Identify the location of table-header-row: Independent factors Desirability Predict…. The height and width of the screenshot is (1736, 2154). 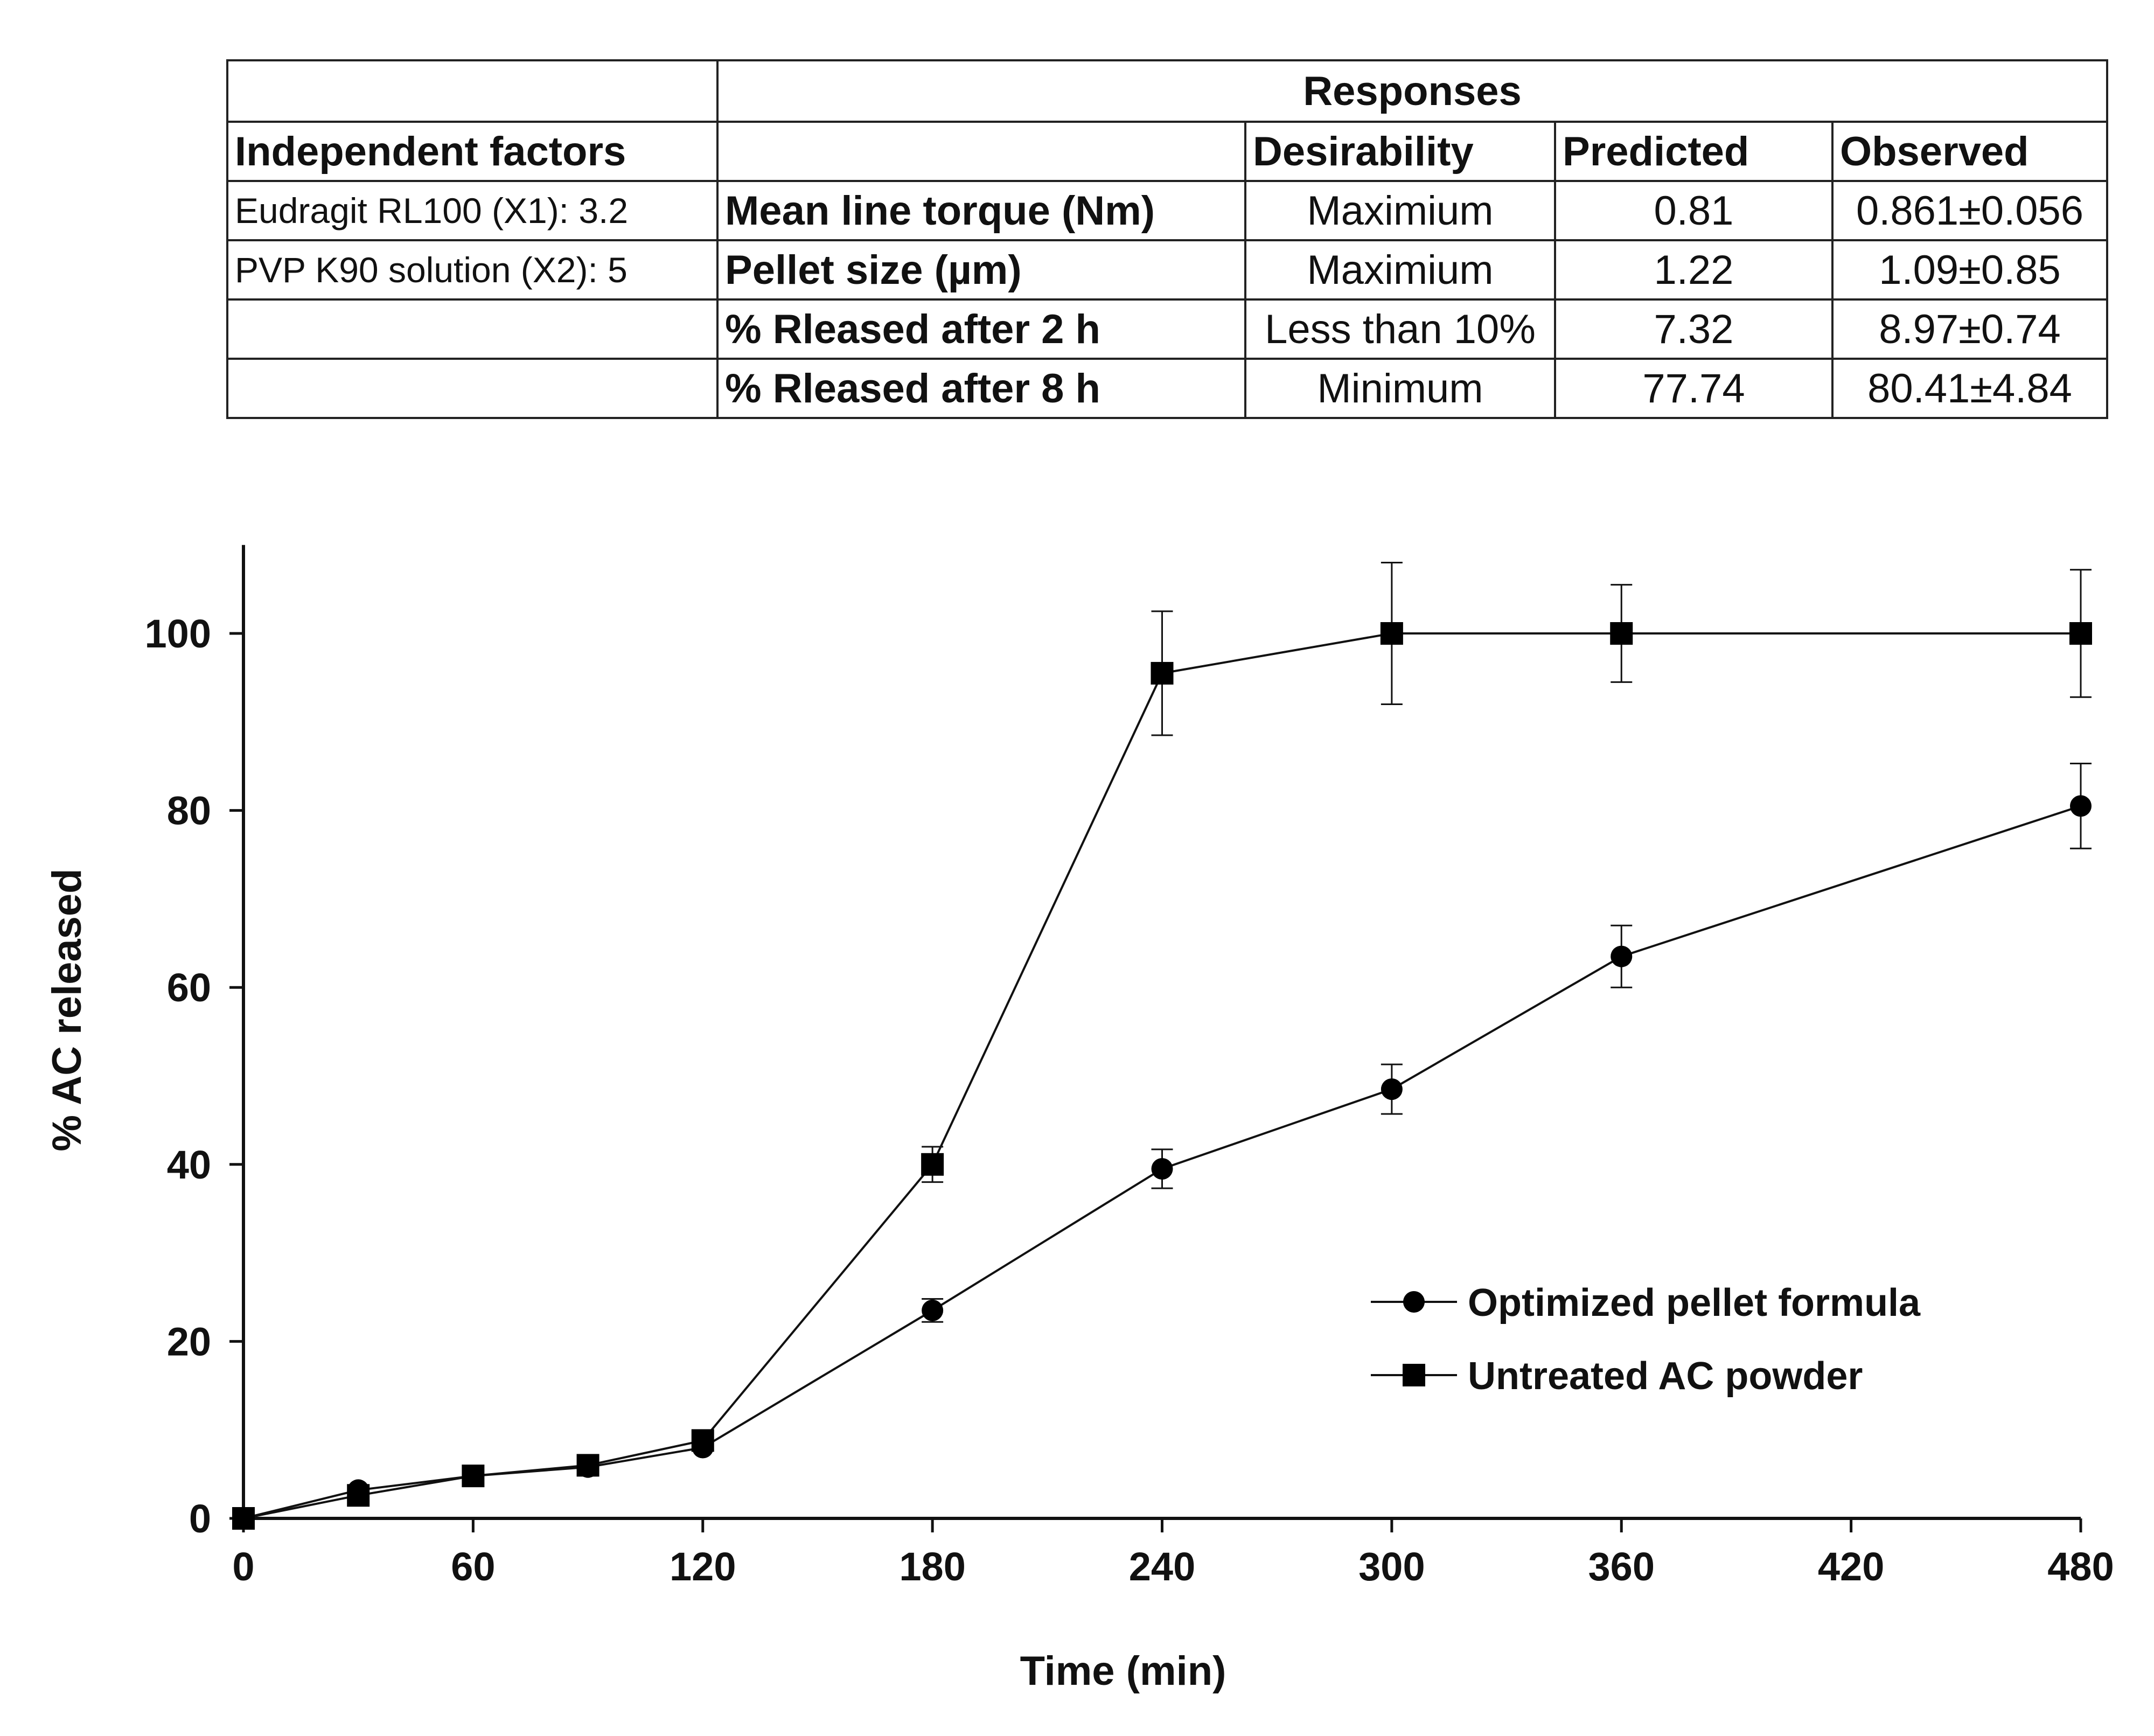
(1167, 151).